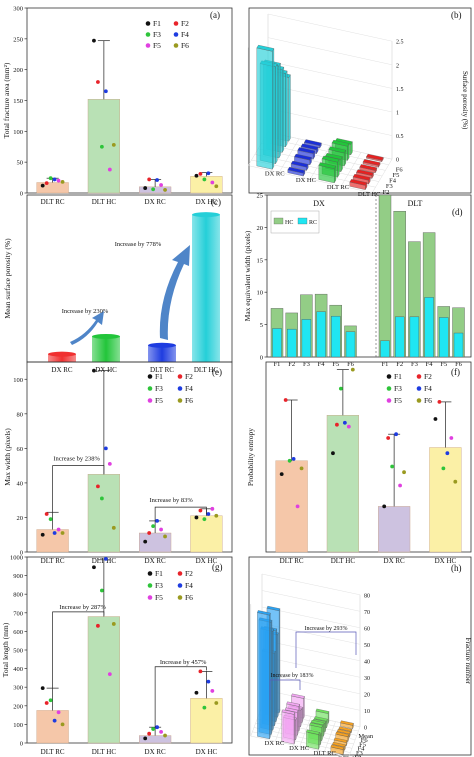 The image size is (474, 757). What do you see at coordinates (367, 712) in the screenshot?
I see `z-tick-label: 10` at bounding box center [367, 712].